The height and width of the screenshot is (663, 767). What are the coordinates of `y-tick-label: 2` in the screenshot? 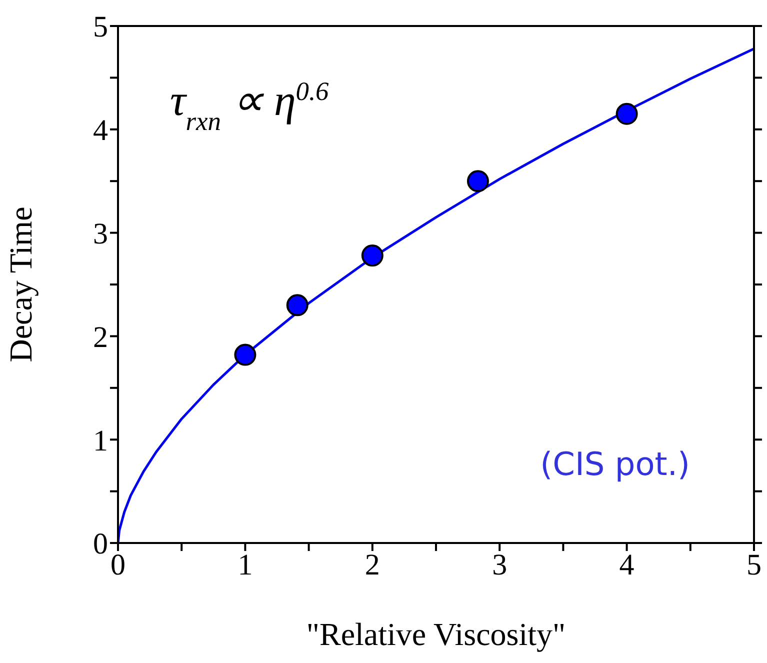 It's located at (100, 337).